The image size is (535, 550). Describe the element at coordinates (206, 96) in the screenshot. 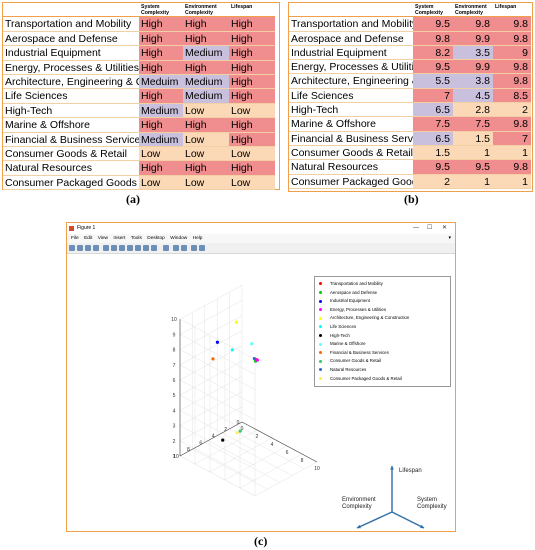

I see `table-cell: Medium` at that location.